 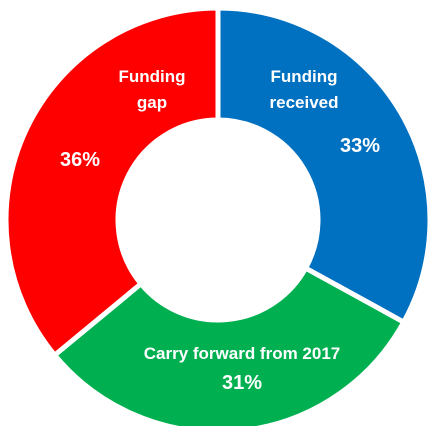 What do you see at coordinates (152, 102) in the screenshot?
I see `slice-3-name-line-2: gap` at bounding box center [152, 102].